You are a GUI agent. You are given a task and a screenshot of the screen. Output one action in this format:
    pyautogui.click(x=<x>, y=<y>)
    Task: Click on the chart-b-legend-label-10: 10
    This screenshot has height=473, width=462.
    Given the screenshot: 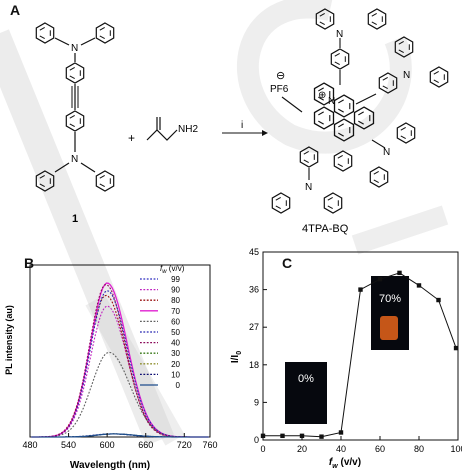 What is the action you would take?
    pyautogui.click(x=175, y=374)
    